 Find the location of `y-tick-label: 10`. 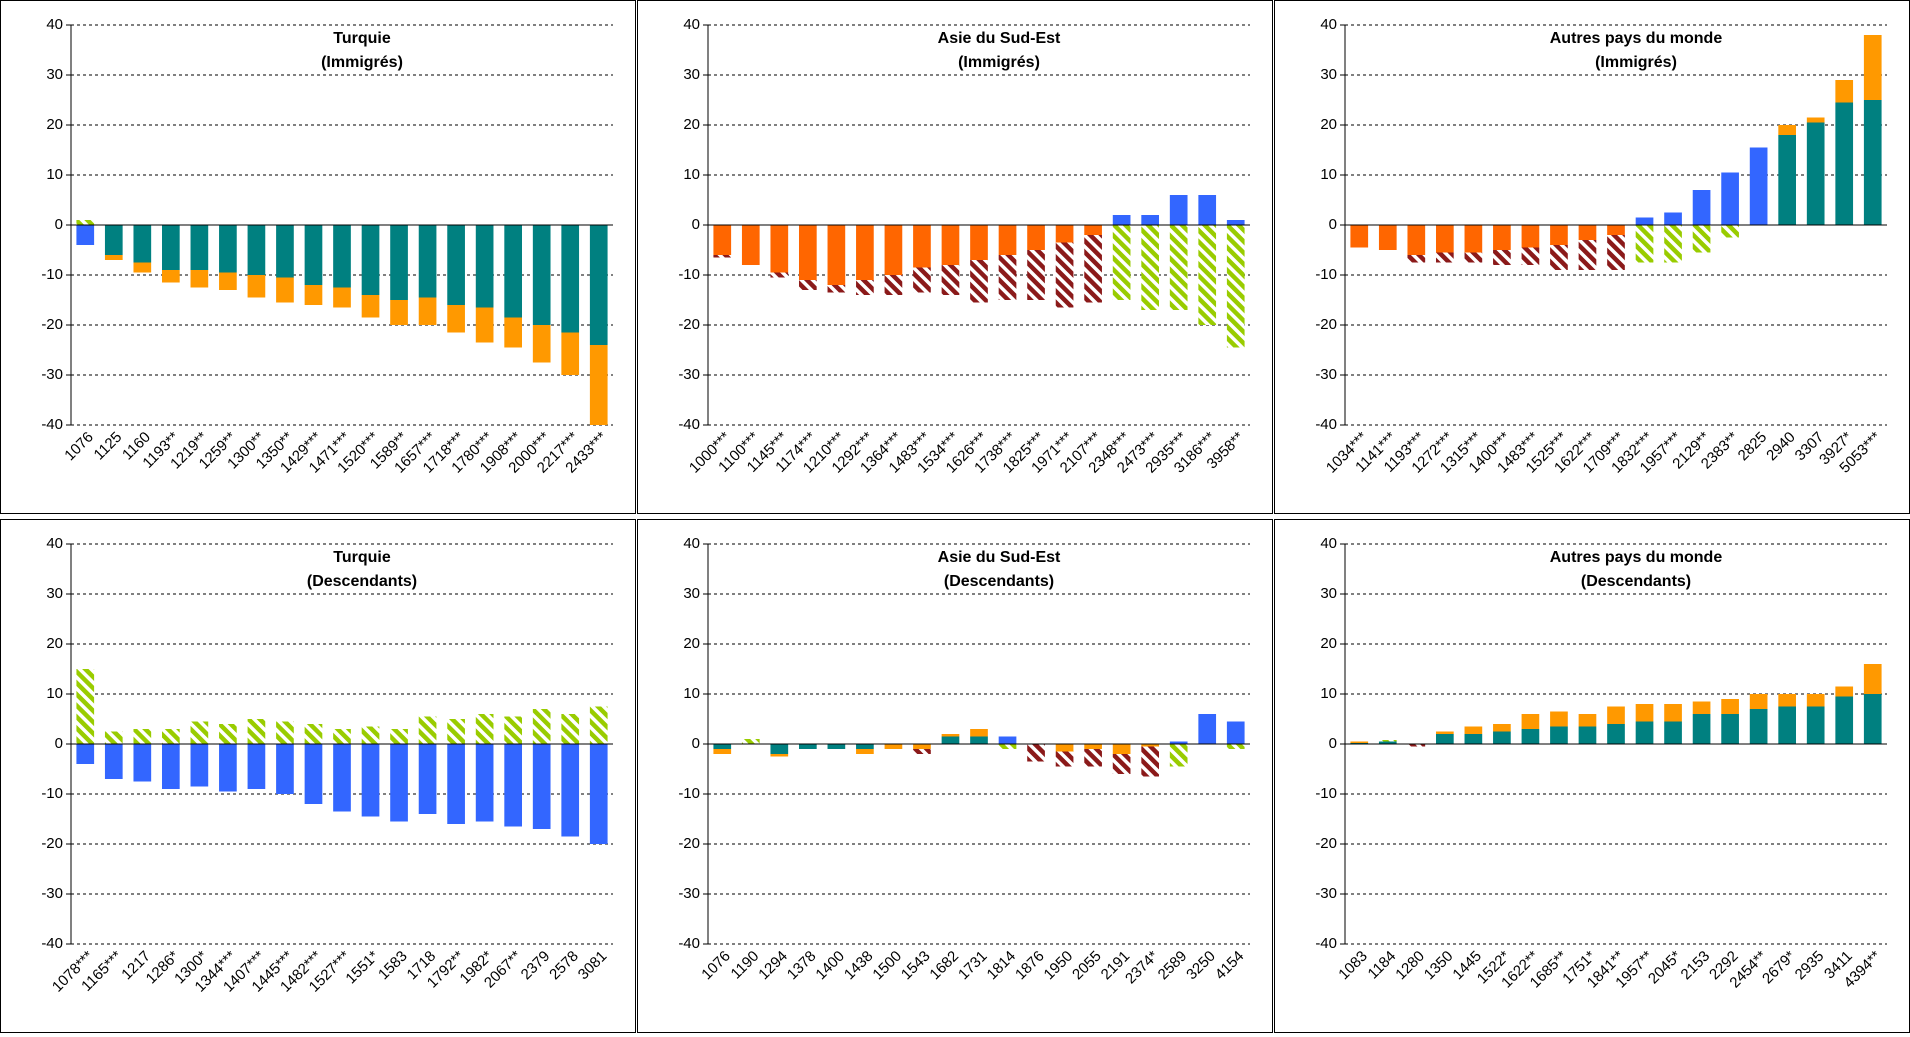

y-tick-label: 10 is located at coordinates (1328, 174).